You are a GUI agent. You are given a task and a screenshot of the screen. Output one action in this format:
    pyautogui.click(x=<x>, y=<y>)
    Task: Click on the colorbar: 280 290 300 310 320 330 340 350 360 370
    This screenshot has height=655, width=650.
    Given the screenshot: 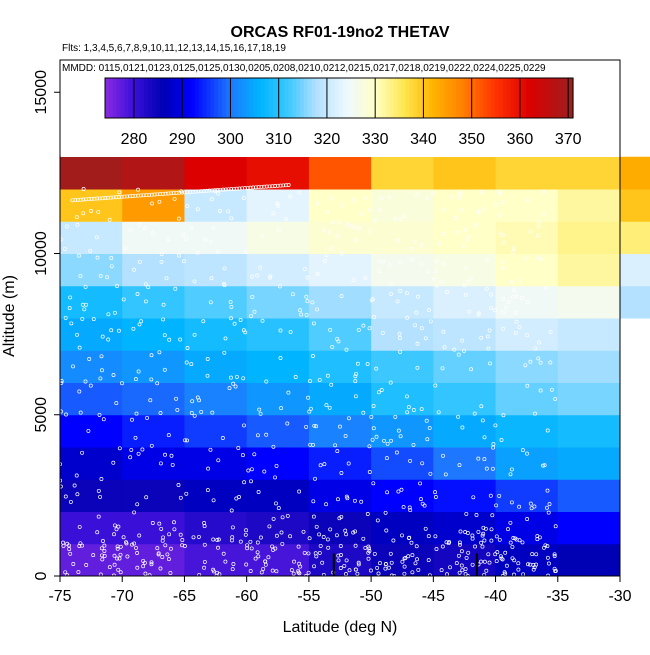 What is the action you would take?
    pyautogui.click(x=343, y=112)
    